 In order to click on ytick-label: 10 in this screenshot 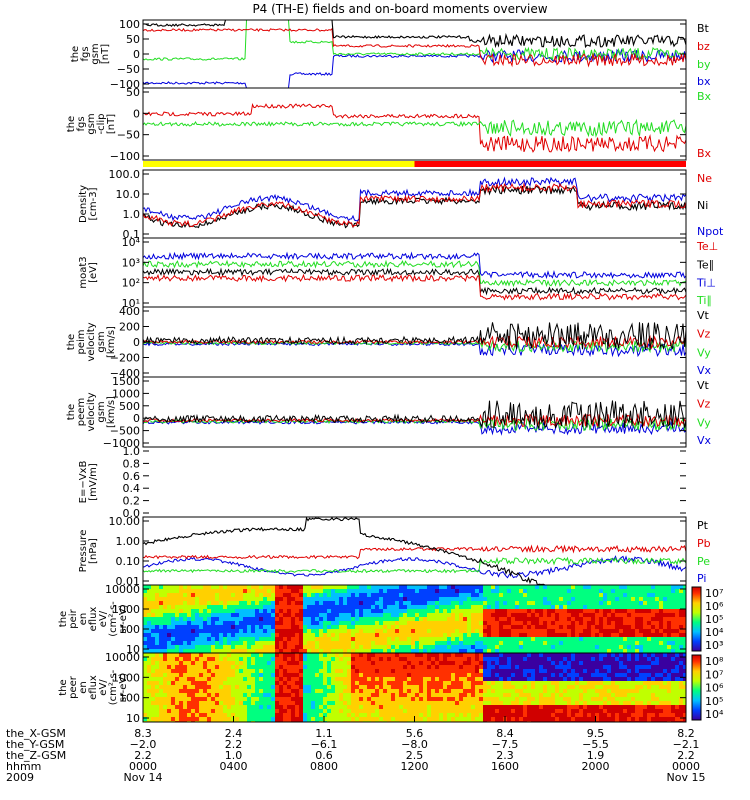, I will do `click(133, 649)`.